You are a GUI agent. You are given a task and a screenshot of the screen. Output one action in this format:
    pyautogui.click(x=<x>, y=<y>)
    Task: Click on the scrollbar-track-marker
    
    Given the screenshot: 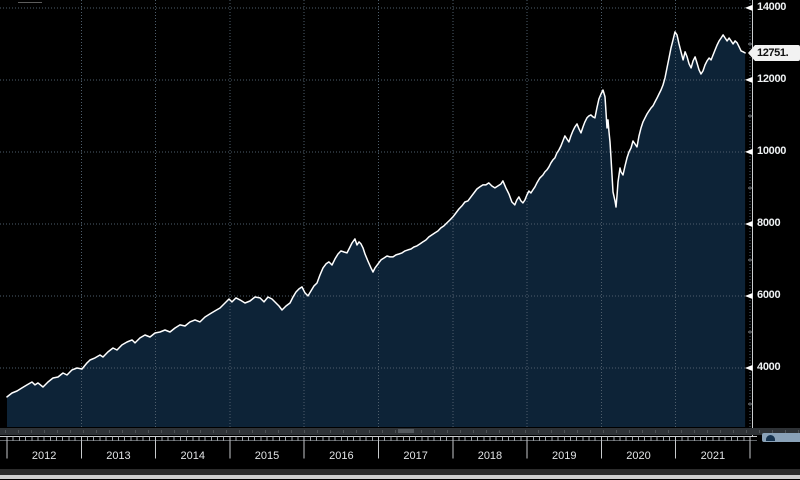 What is the action you would take?
    pyautogui.click(x=406, y=431)
    